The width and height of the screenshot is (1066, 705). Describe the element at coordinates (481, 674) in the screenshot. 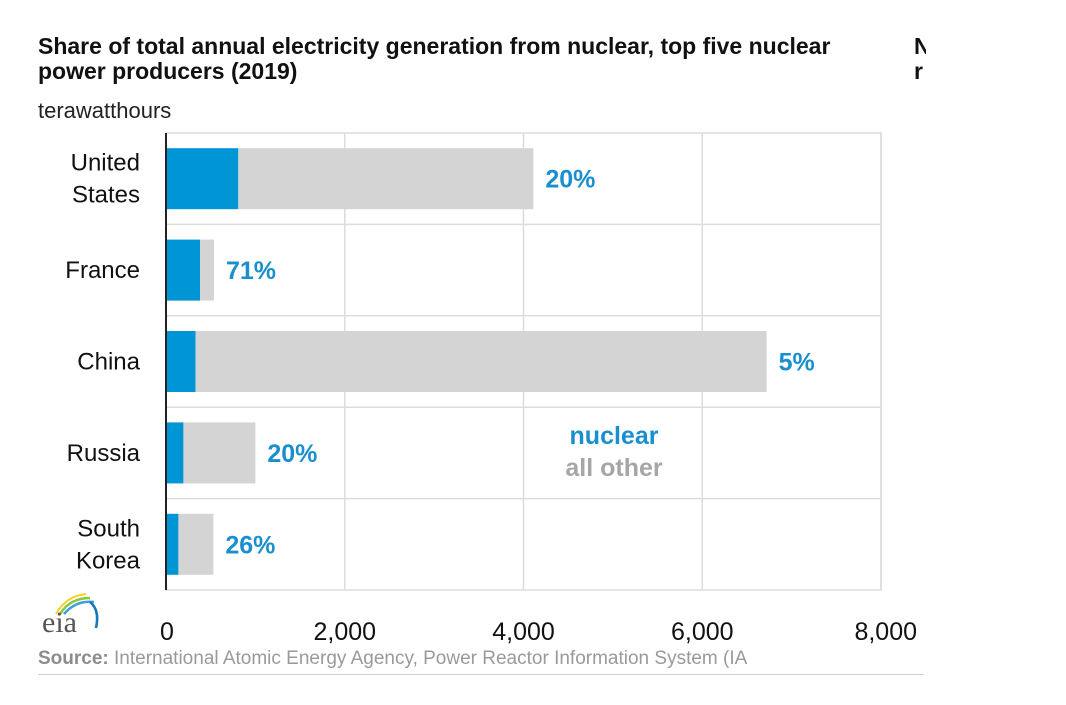

I see `source-divider` at that location.